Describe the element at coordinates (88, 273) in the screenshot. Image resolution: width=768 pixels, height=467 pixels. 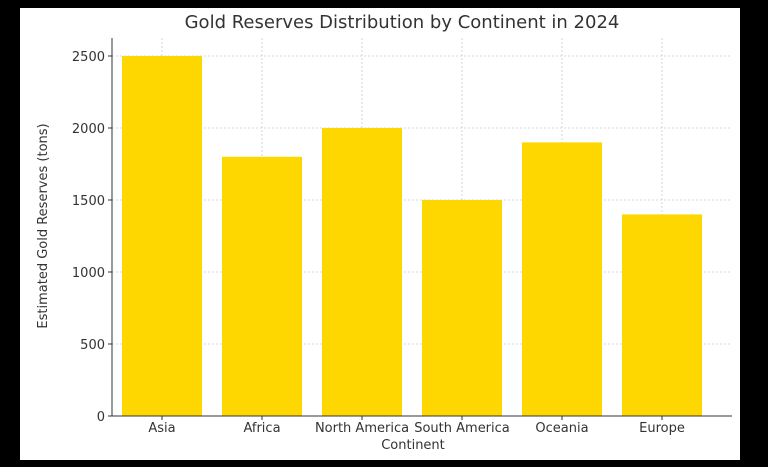
I see `y-tick-label: 1000` at that location.